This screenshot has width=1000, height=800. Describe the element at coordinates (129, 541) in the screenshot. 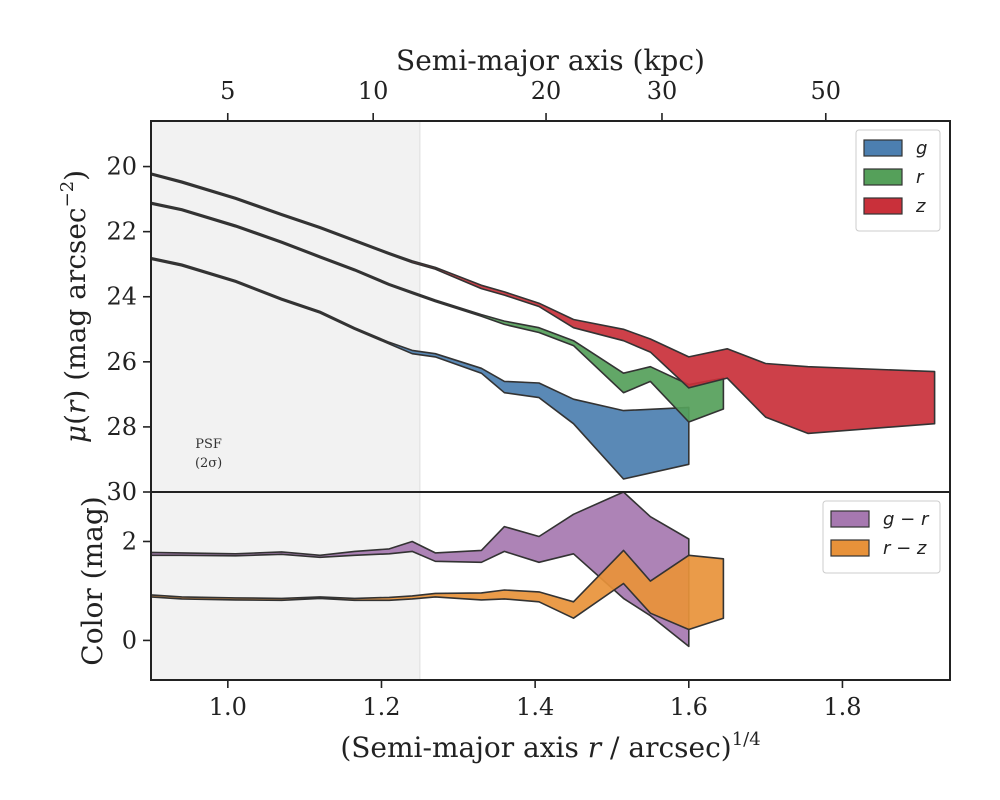

I see `bottom-ytick-label-1: 2` at that location.